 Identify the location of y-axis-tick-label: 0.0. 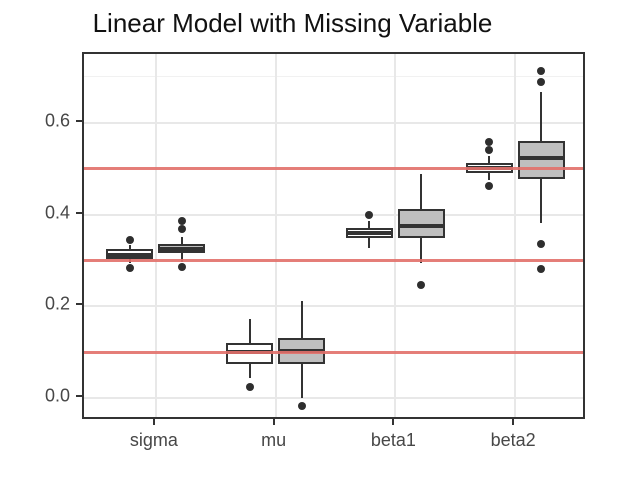
(57, 395).